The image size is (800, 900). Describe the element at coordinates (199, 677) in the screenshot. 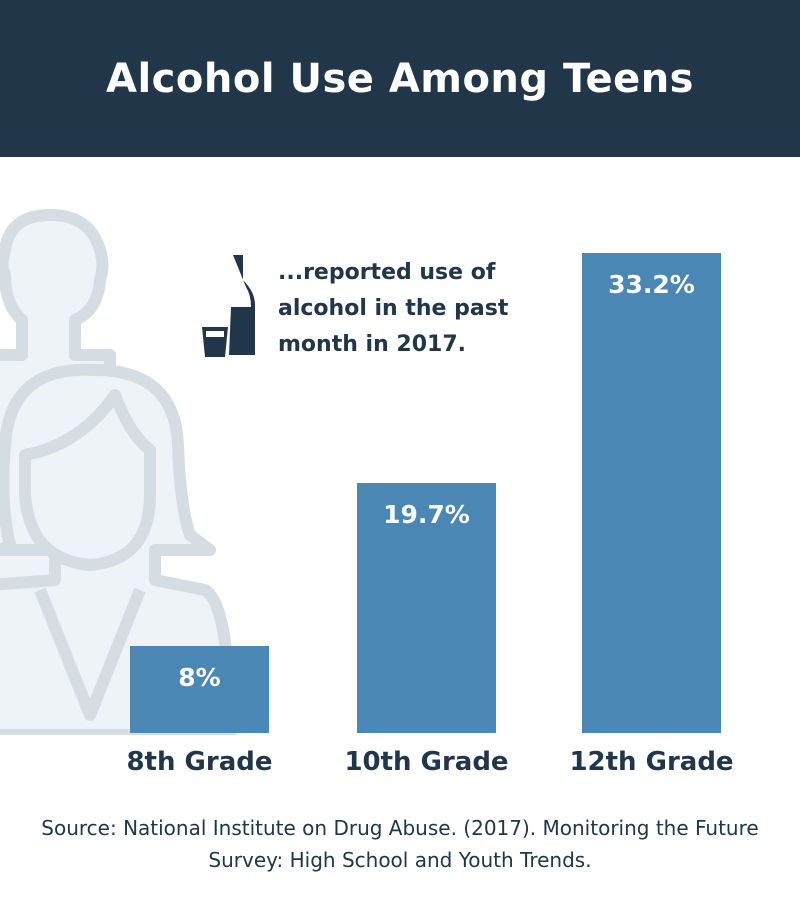

I see `data-label: 8%` at that location.